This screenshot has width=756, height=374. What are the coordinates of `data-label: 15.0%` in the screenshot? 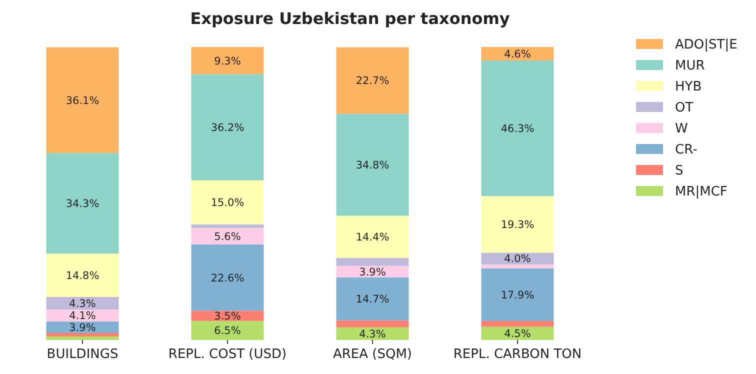 It's located at (227, 202).